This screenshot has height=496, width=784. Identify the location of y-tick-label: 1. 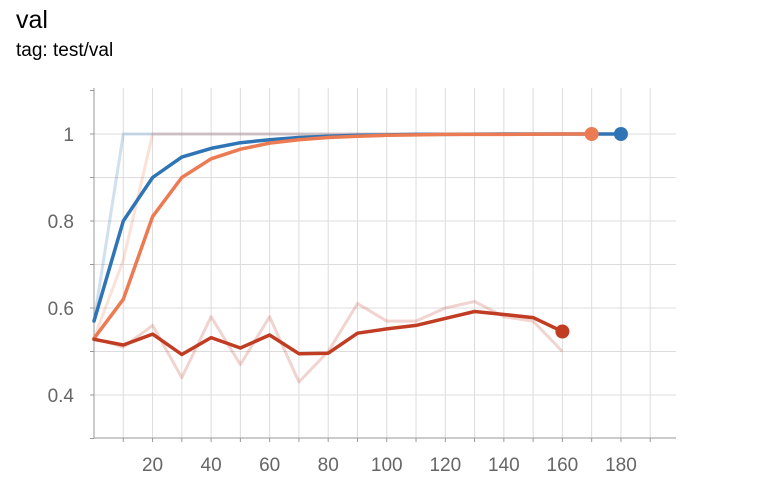
(68, 135).